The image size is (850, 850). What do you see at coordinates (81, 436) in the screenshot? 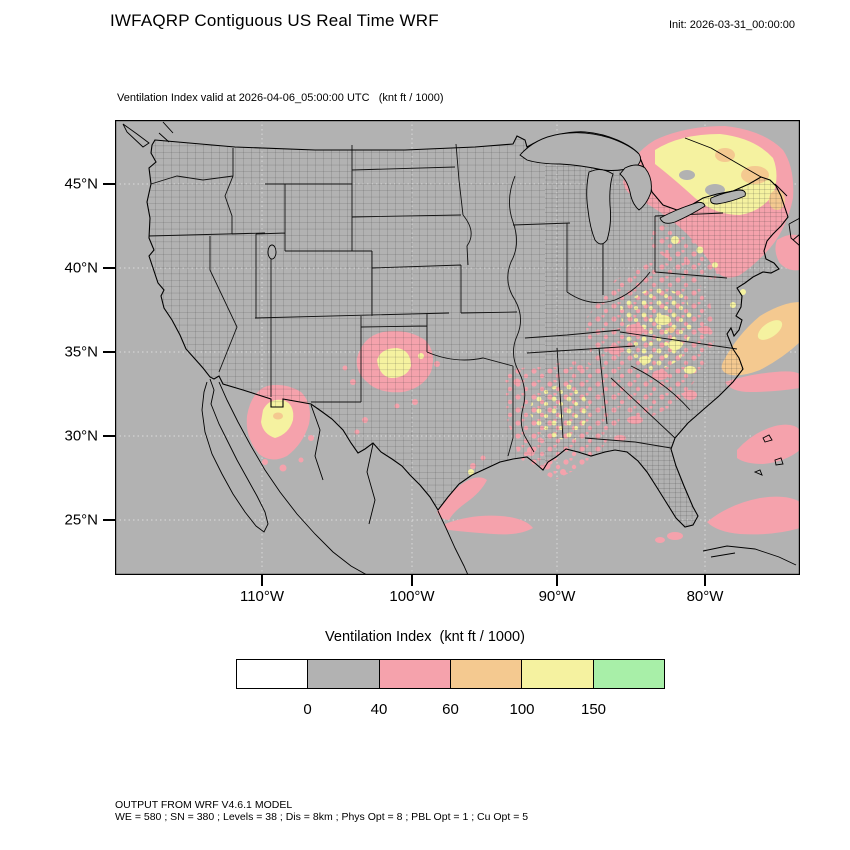
I see `lat-tick-label: 30°N` at bounding box center [81, 436].